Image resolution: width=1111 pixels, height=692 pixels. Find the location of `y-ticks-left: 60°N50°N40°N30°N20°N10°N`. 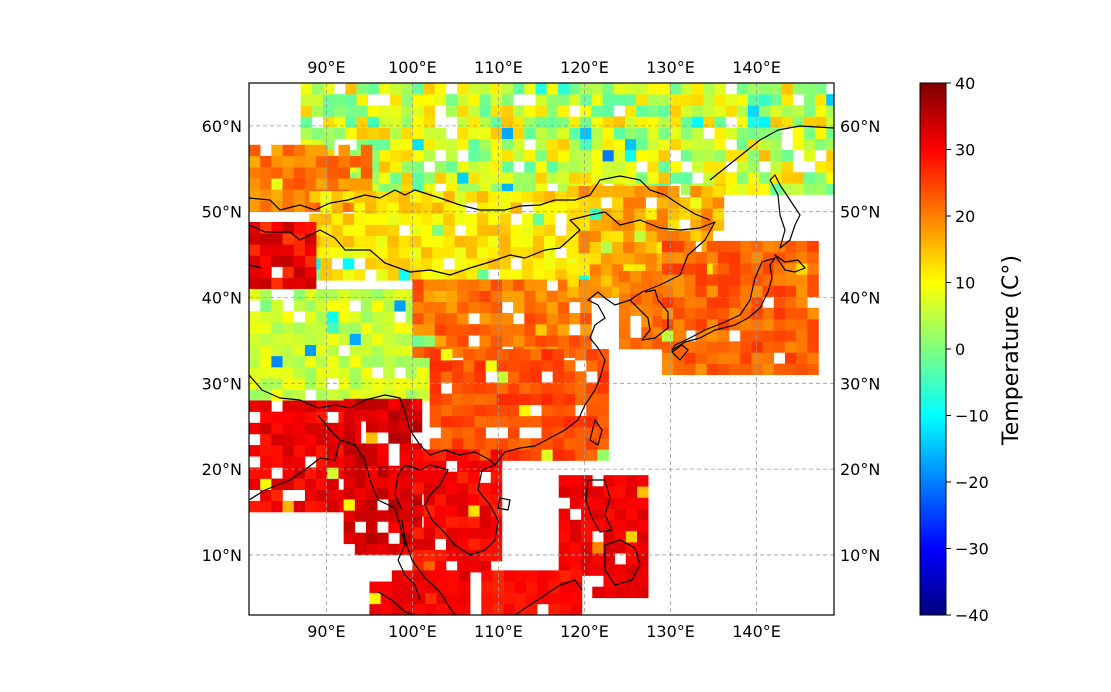

y-ticks-left: 60°N50°N40°N30°N20°N10°N is located at coordinates (222, 341).